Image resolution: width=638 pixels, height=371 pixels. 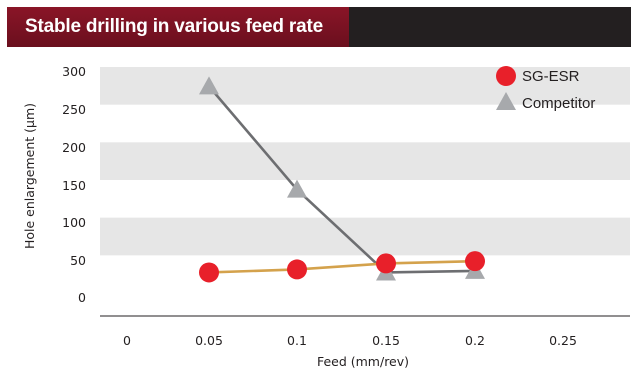 What do you see at coordinates (342, 266) in the screenshot?
I see `series-line-sg-esr` at bounding box center [342, 266].